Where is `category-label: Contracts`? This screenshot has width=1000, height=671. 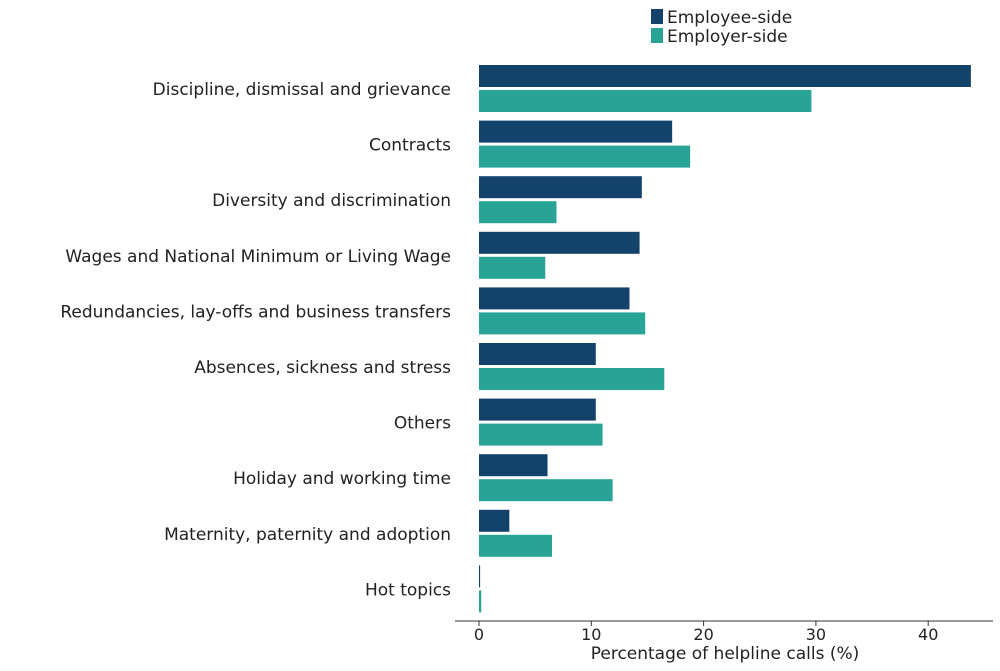
category-label: Contracts is located at coordinates (410, 146).